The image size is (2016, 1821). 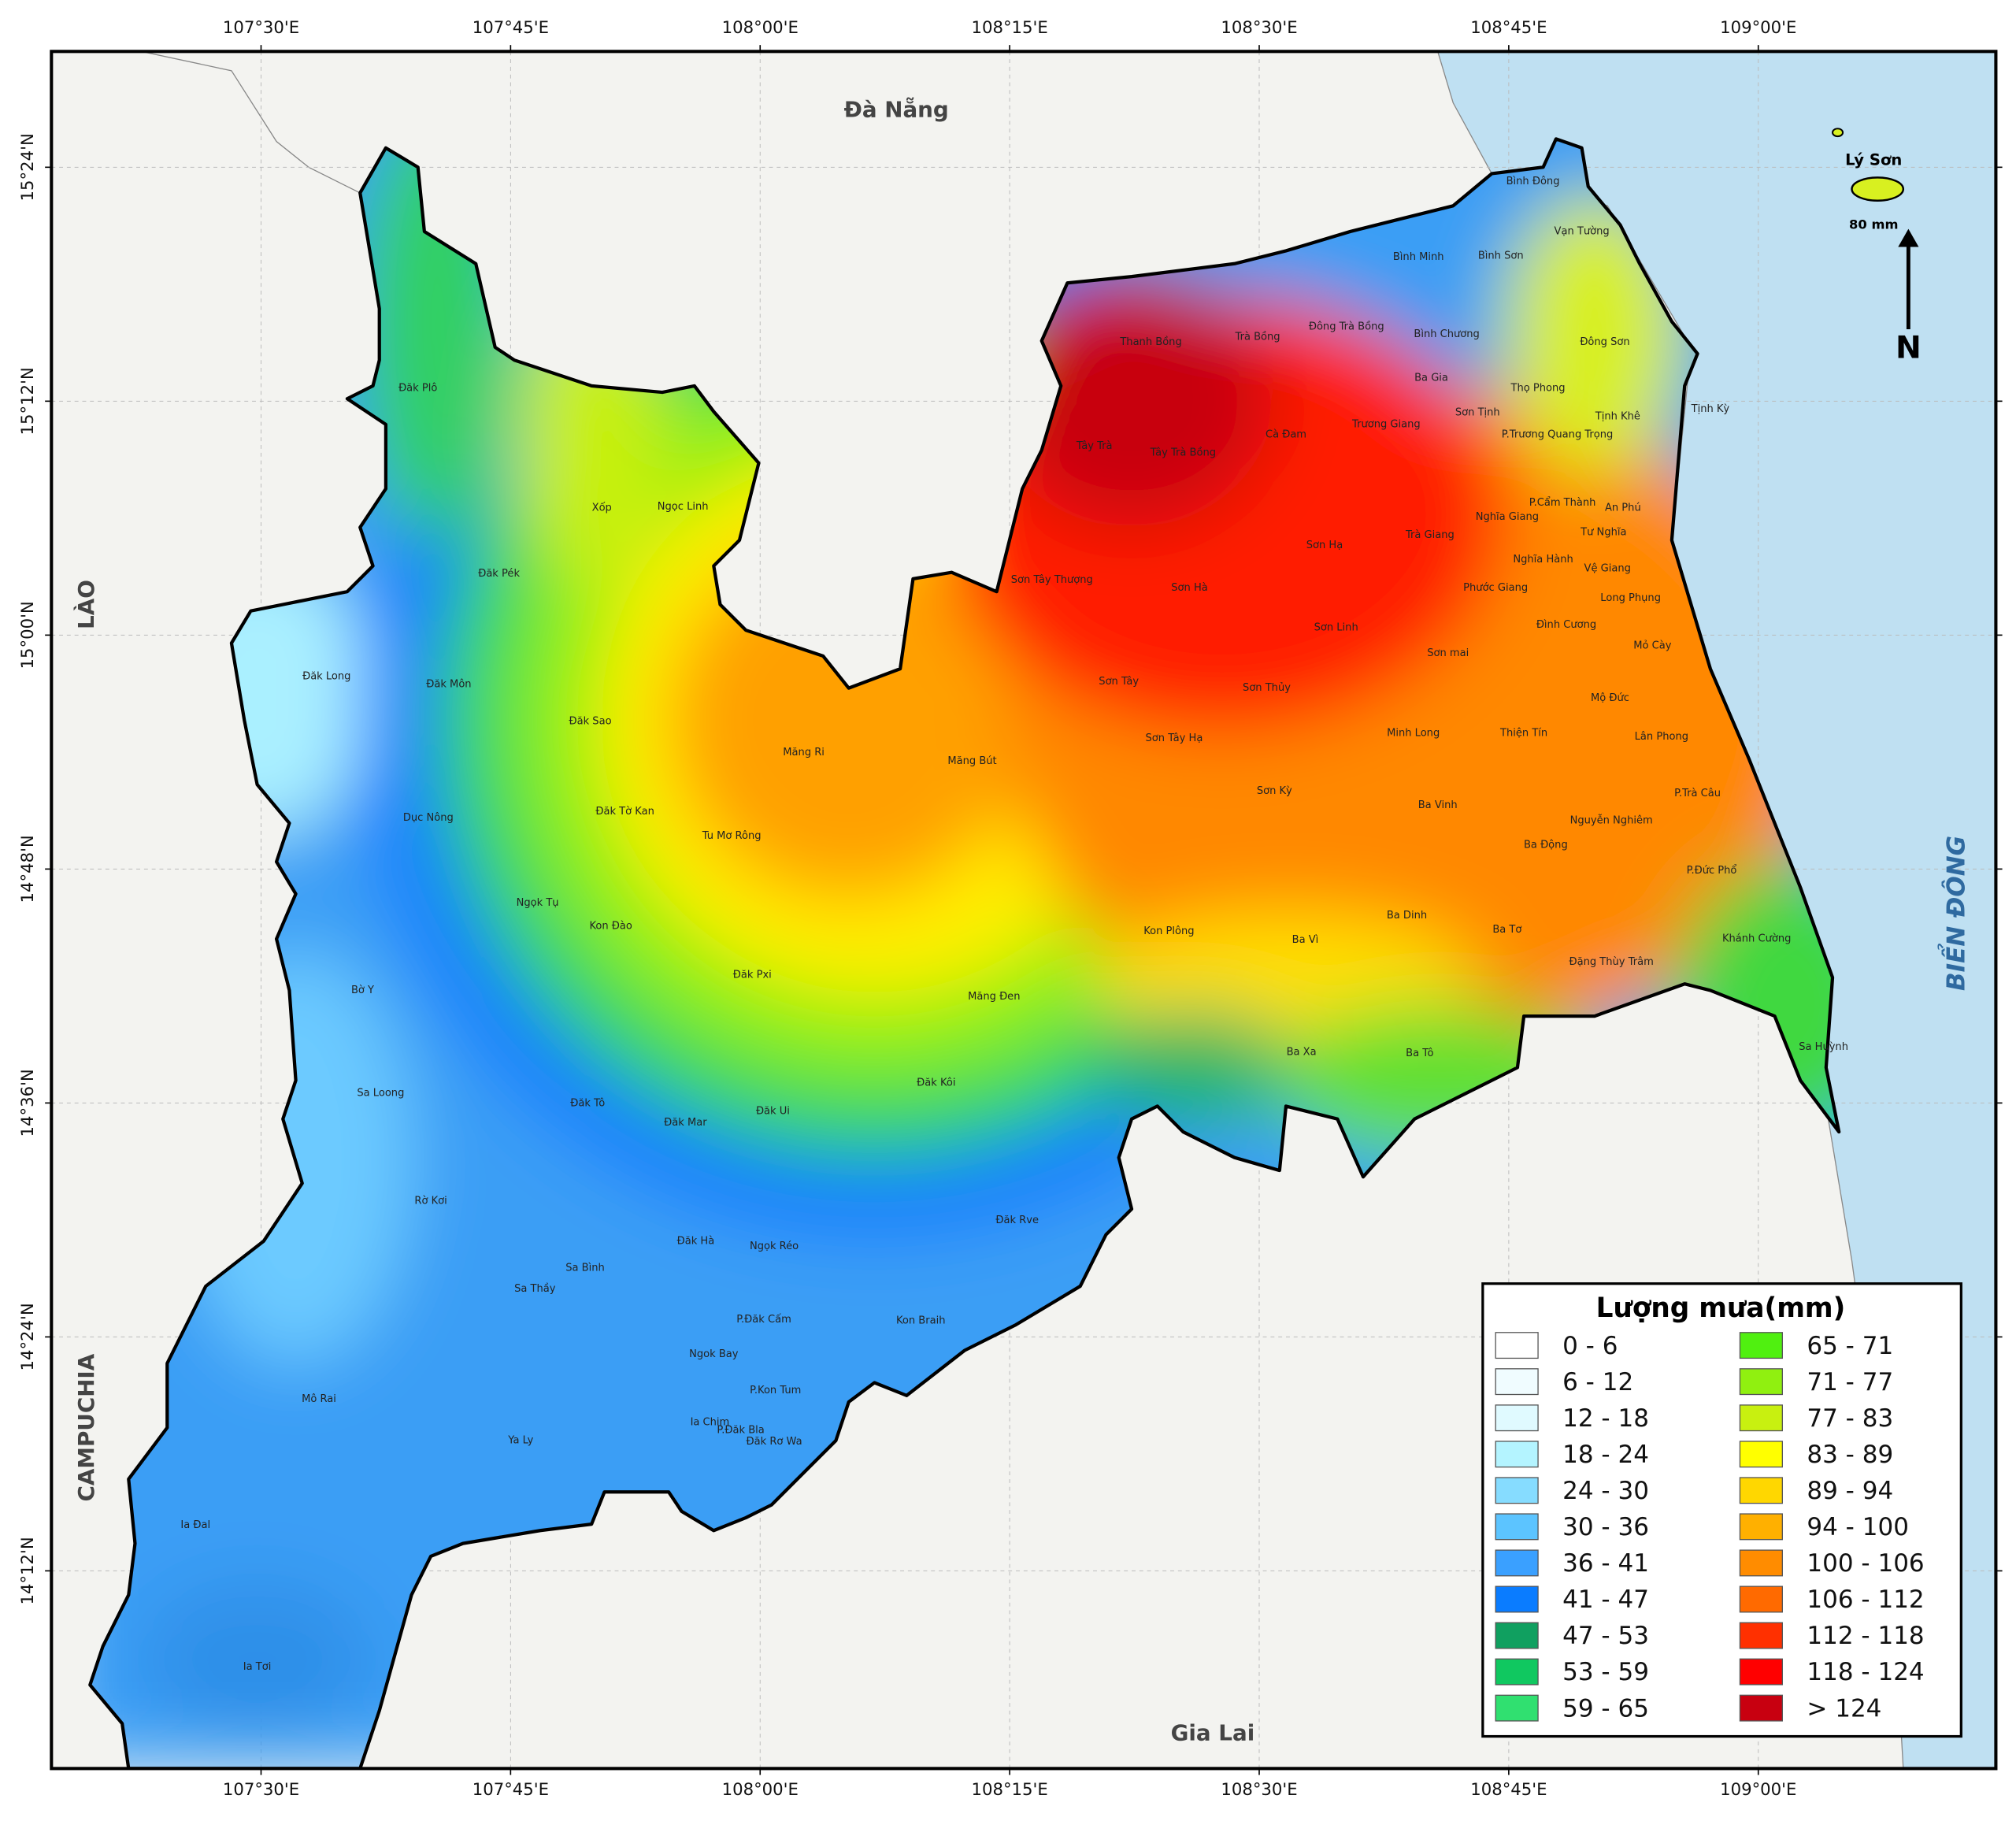 What do you see at coordinates (448, 684) in the screenshot?
I see `commune-label: Đăk Môn` at bounding box center [448, 684].